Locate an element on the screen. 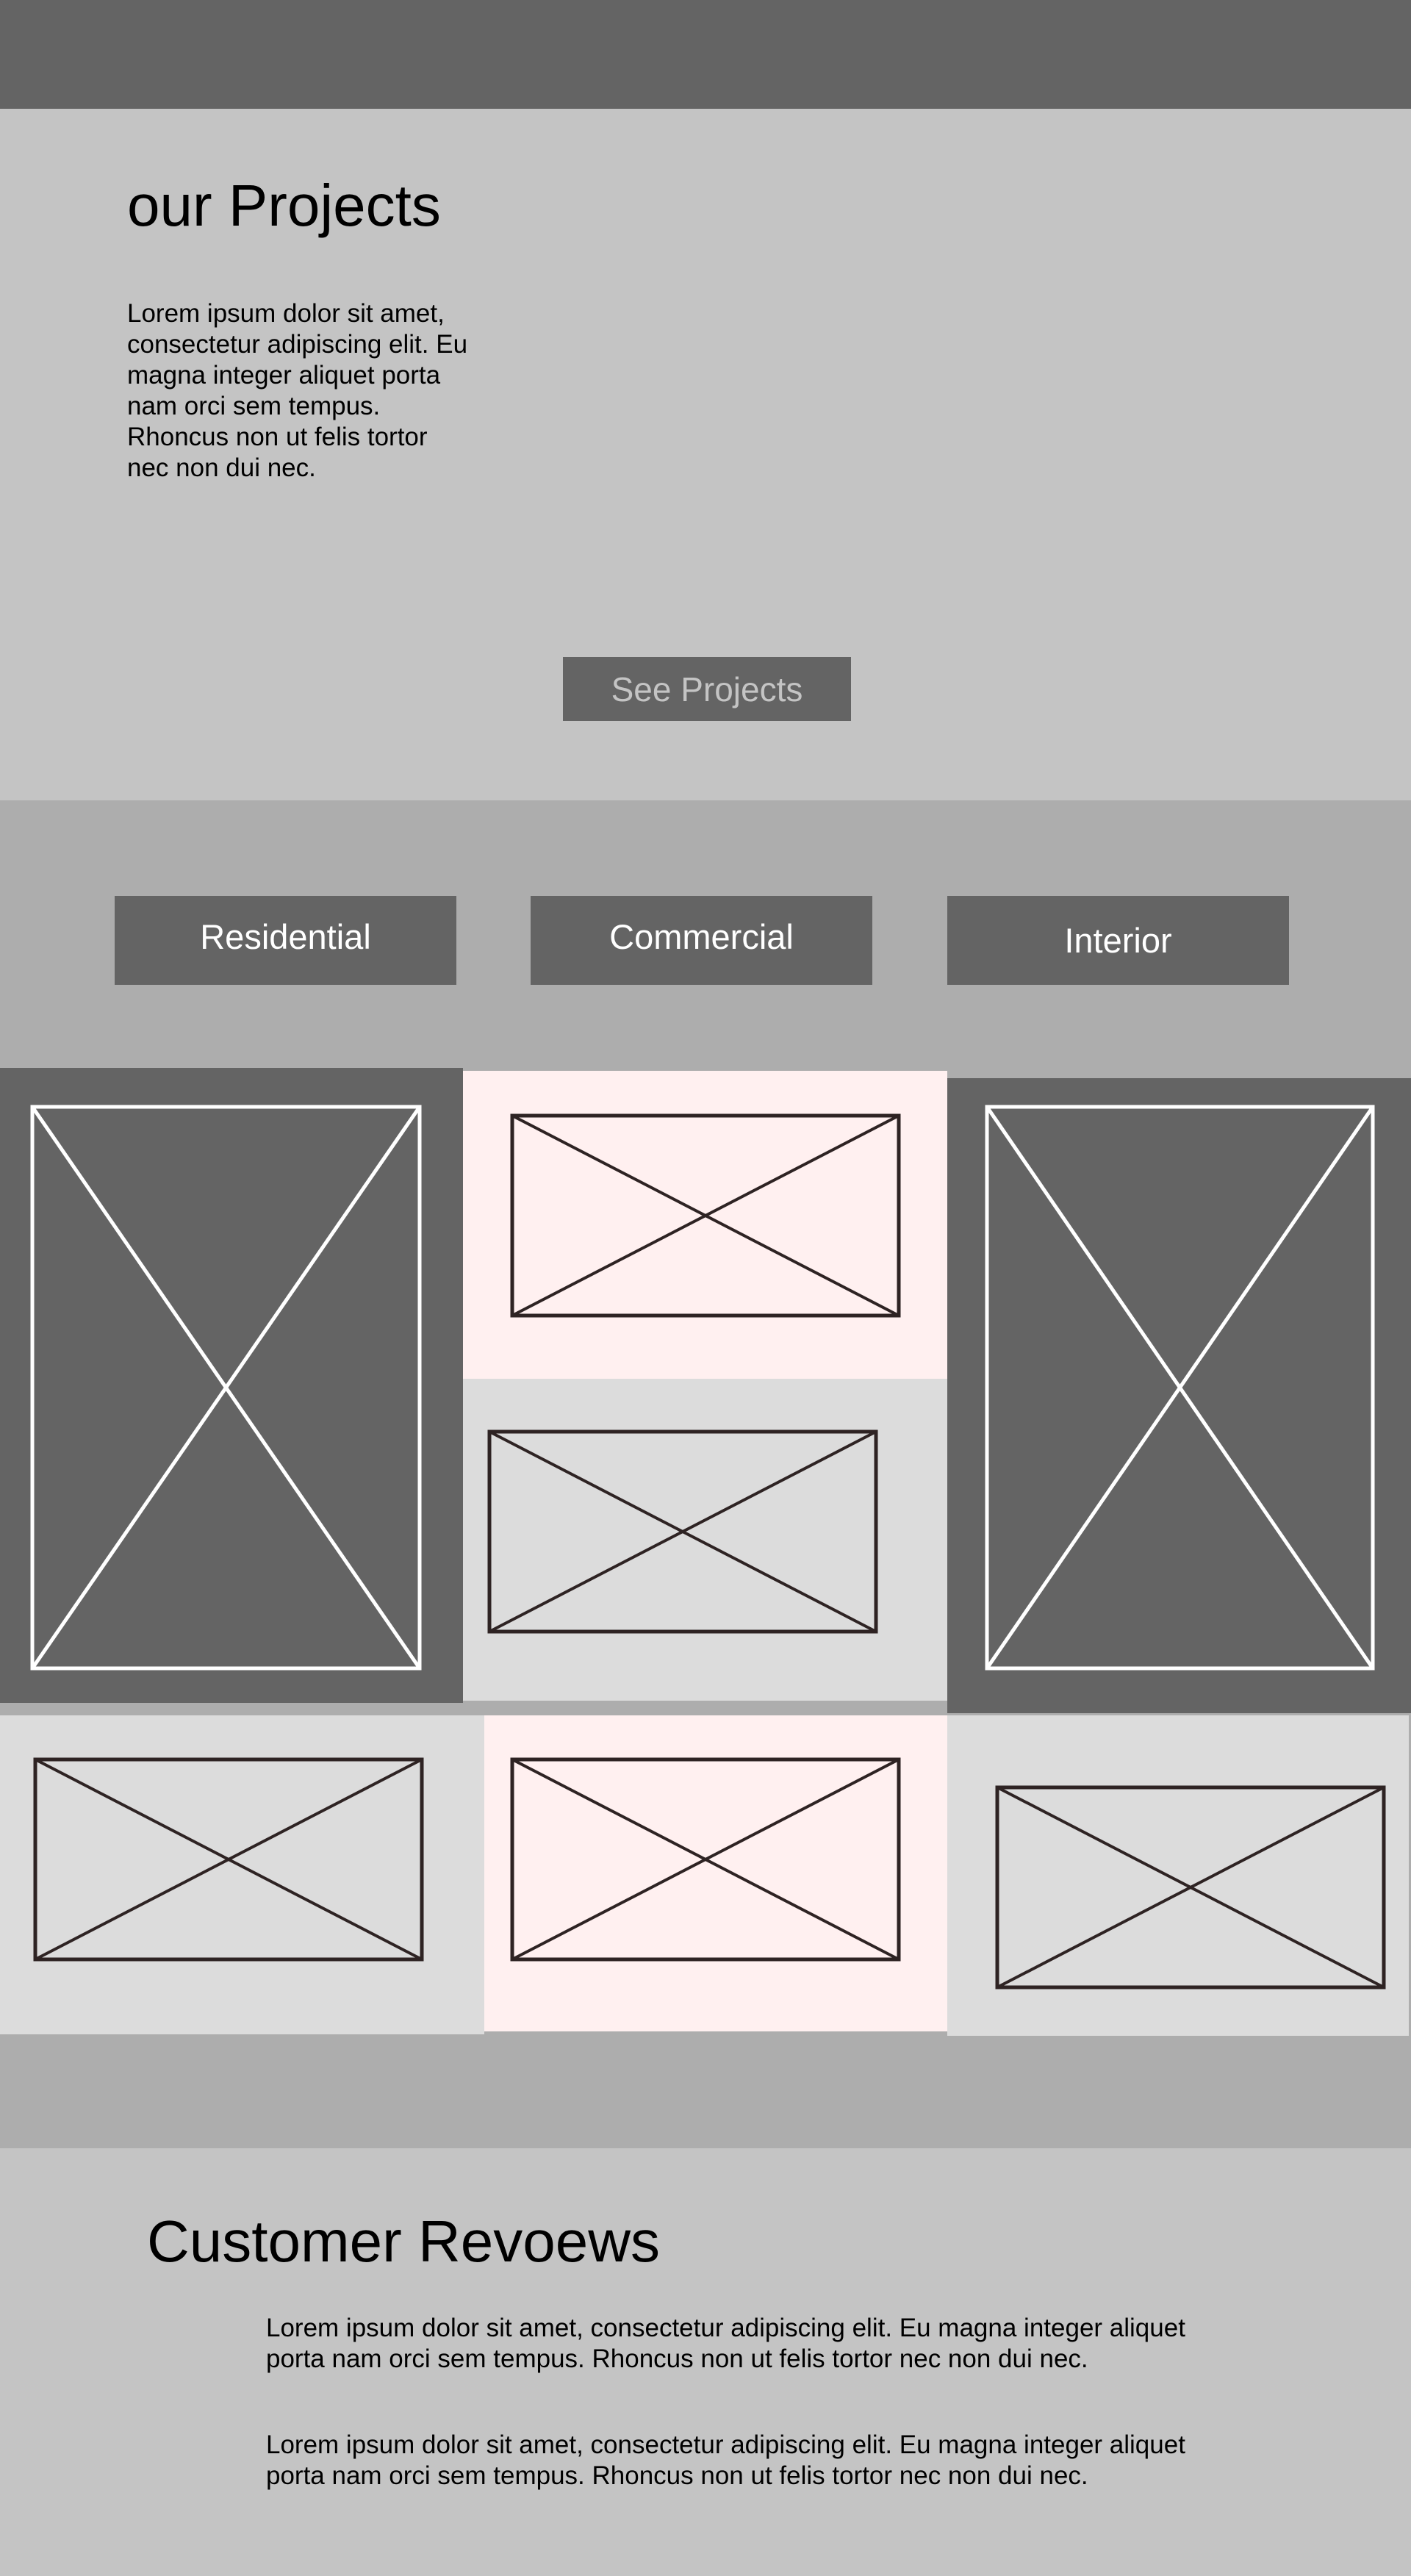  see-projects-button: See Projects is located at coordinates (707, 689).